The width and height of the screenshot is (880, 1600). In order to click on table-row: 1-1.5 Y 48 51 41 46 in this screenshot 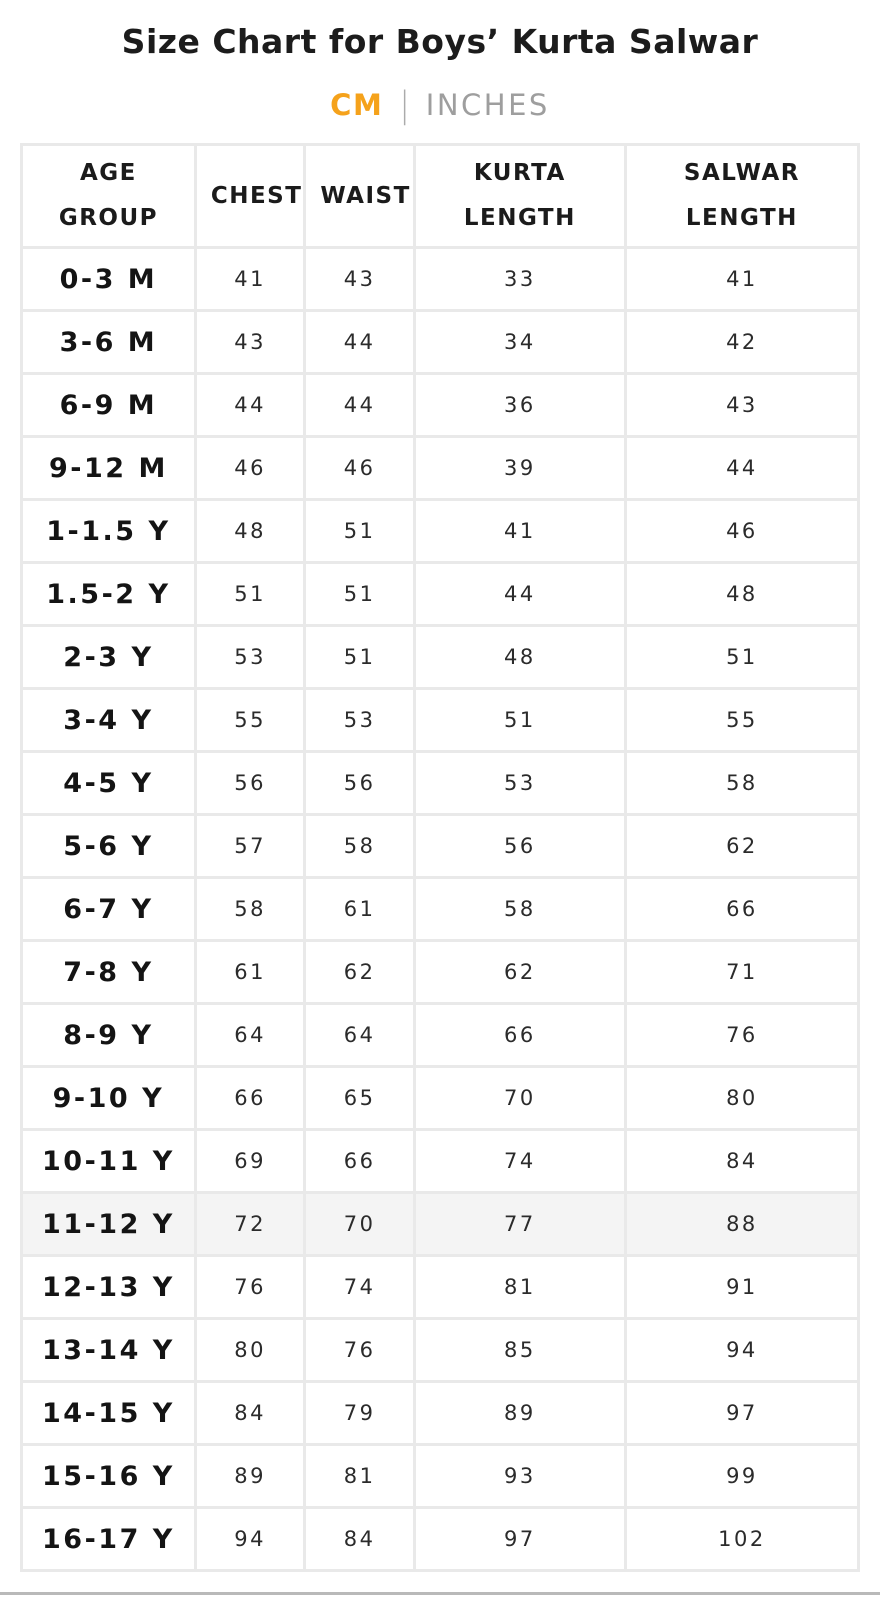, I will do `click(440, 531)`.